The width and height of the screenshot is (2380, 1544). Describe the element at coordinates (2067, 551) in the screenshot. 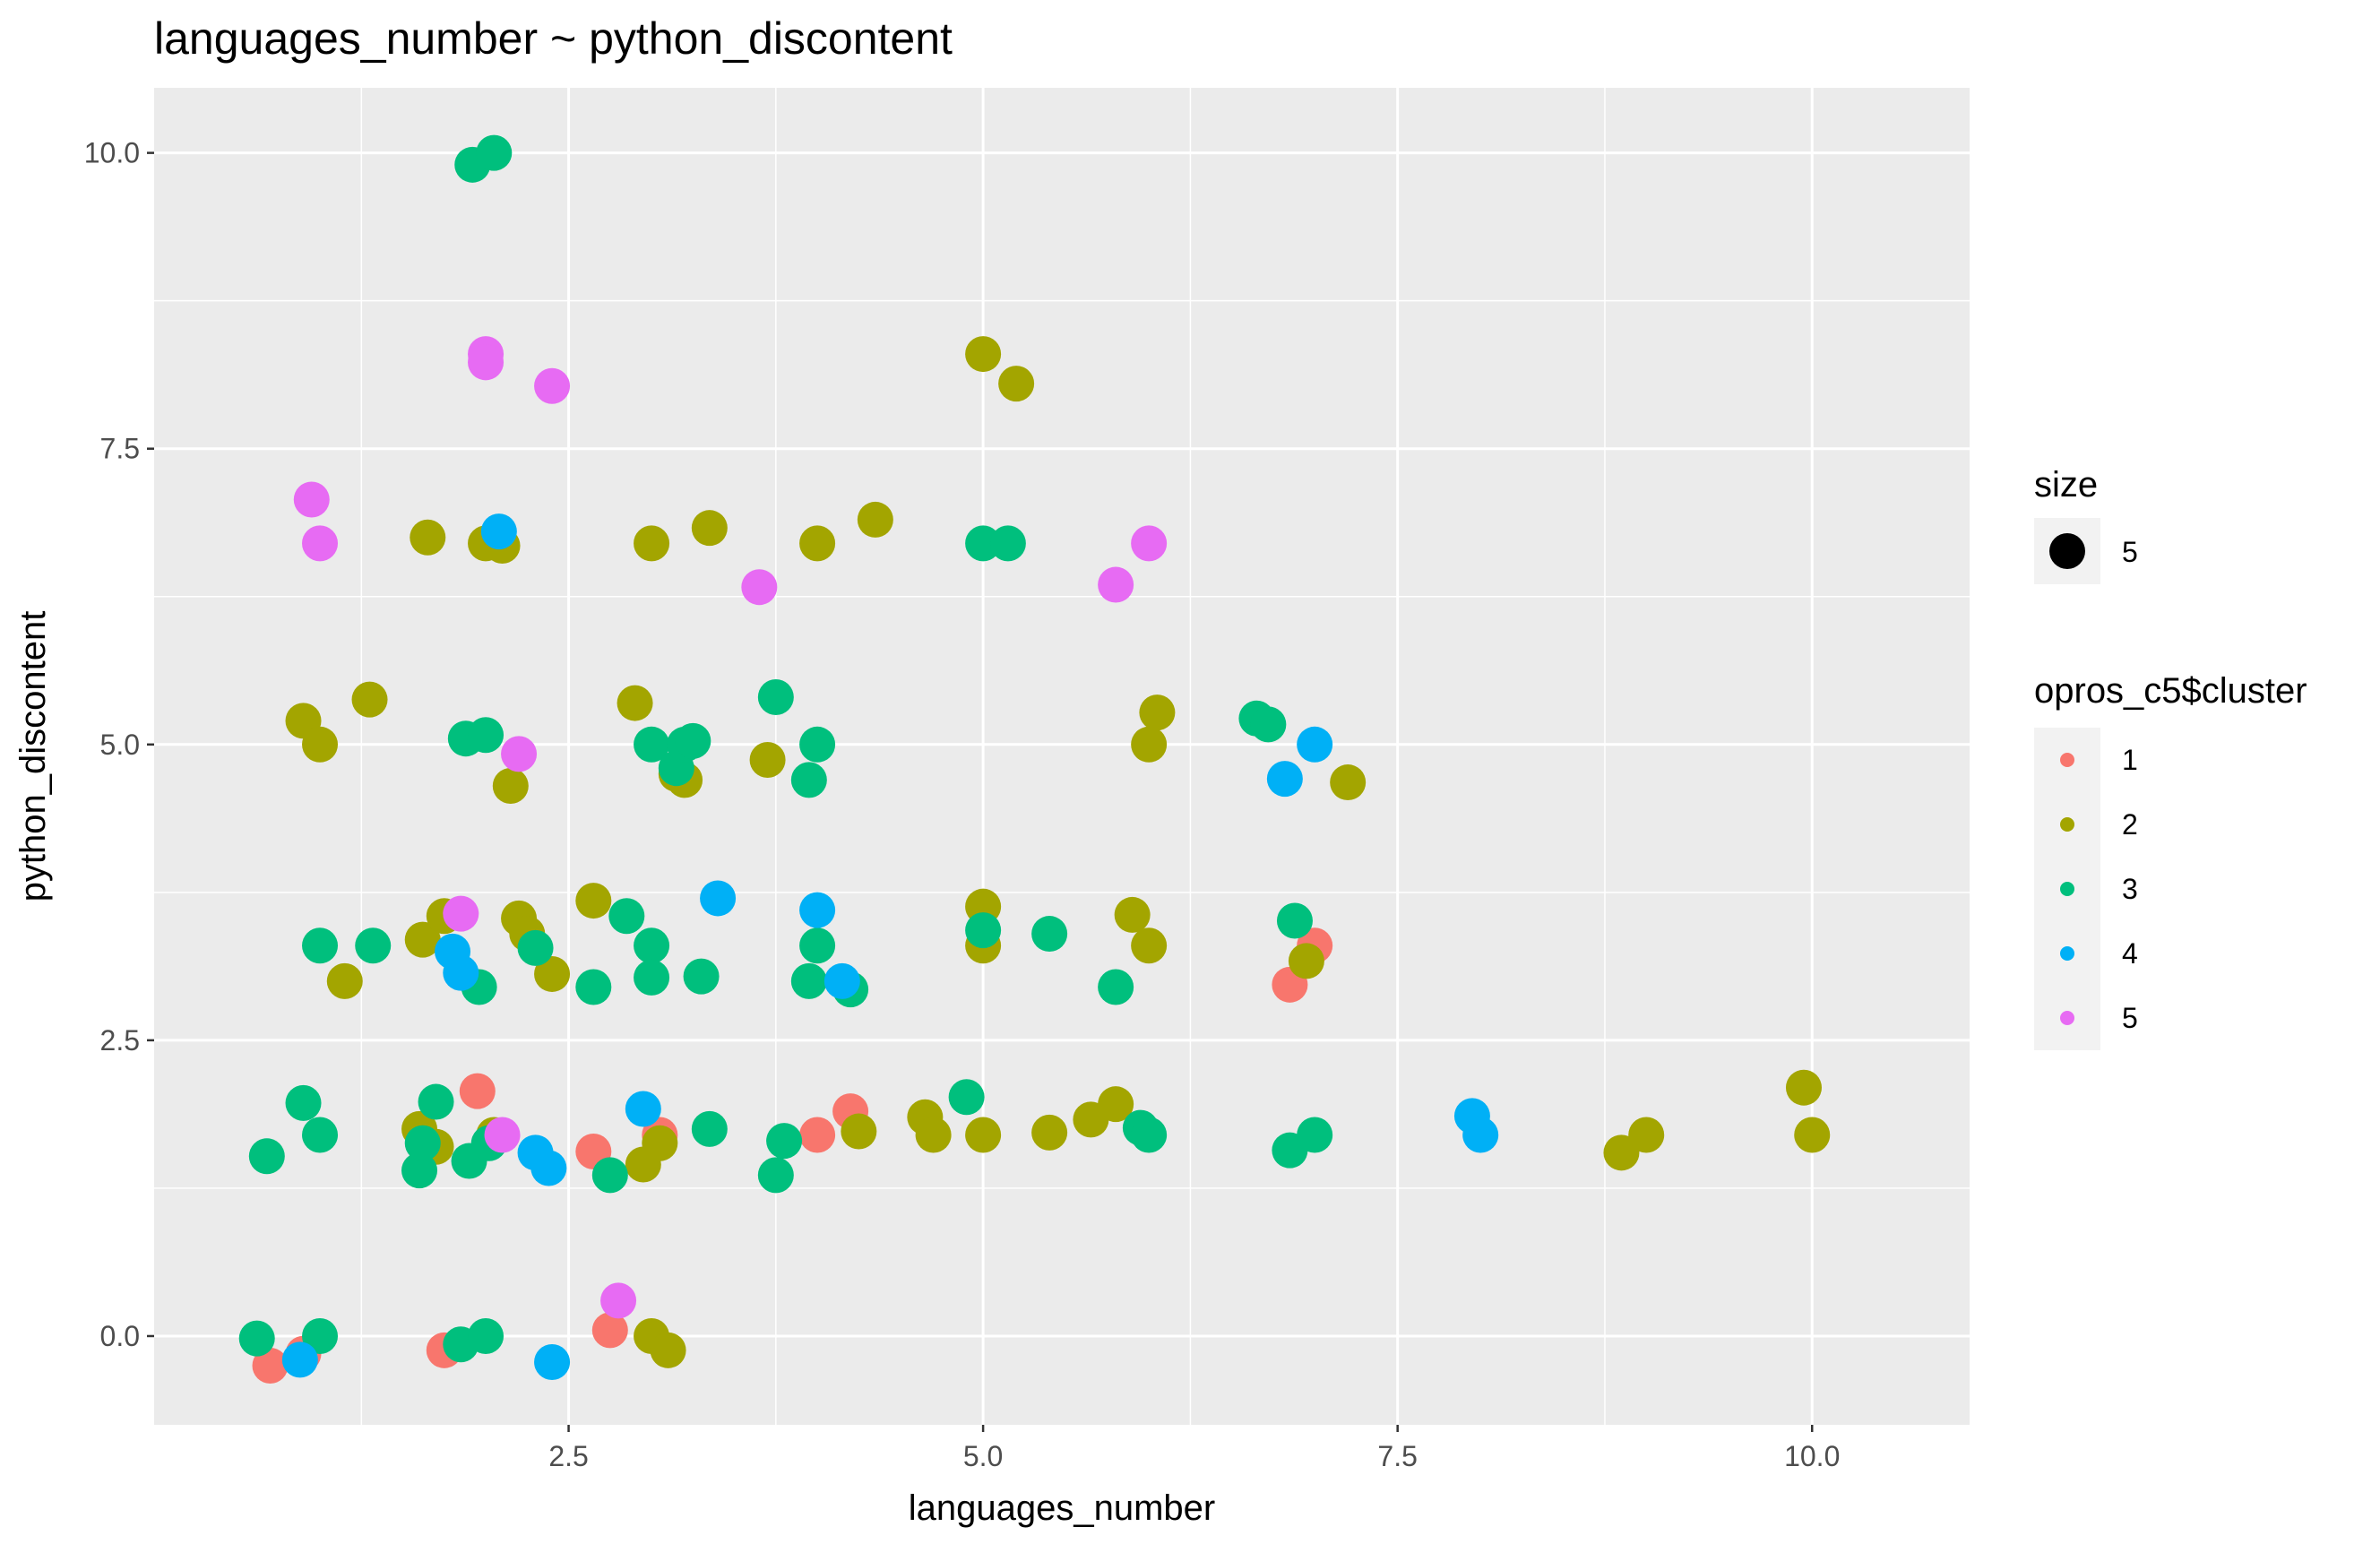

I see `size-legend-dot` at that location.